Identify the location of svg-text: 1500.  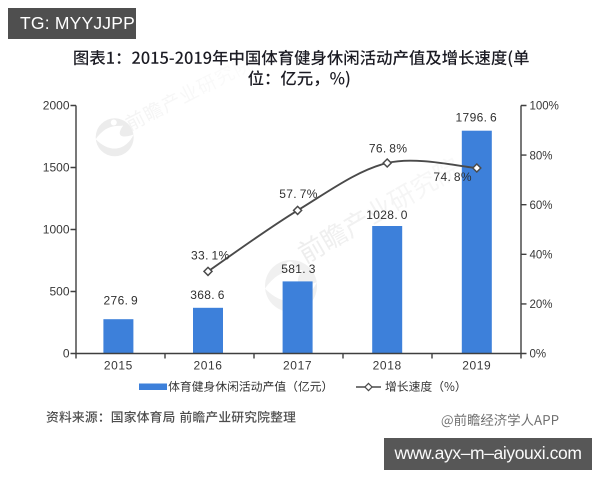
(56, 168).